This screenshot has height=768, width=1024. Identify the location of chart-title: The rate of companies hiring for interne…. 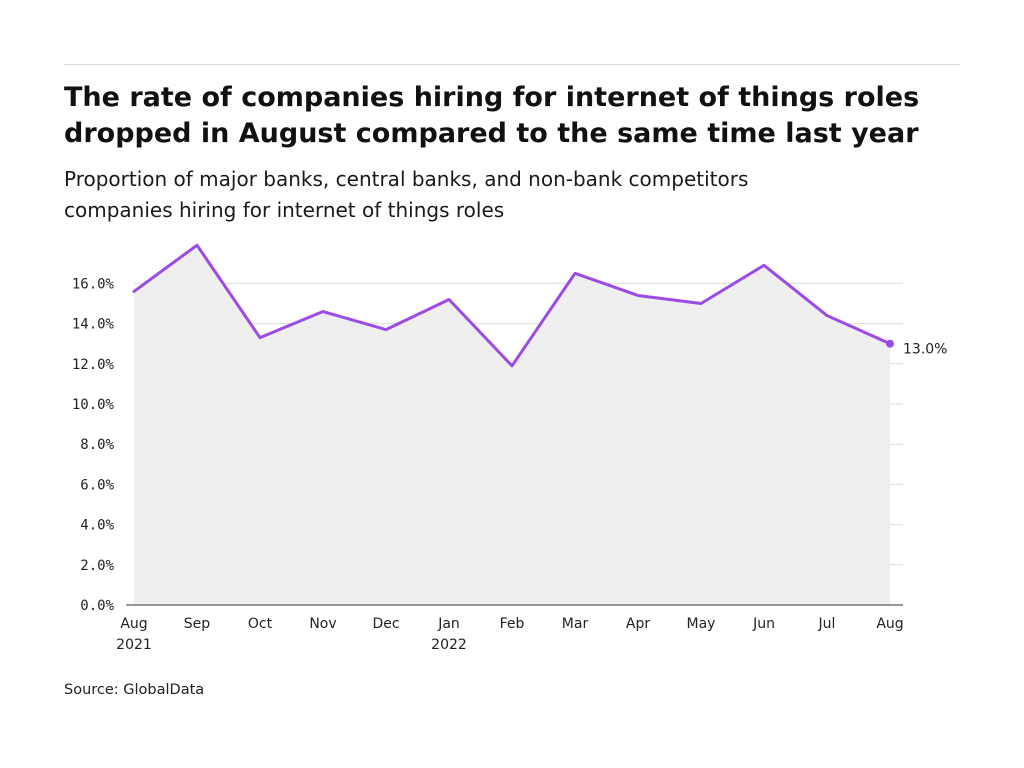
(514, 116).